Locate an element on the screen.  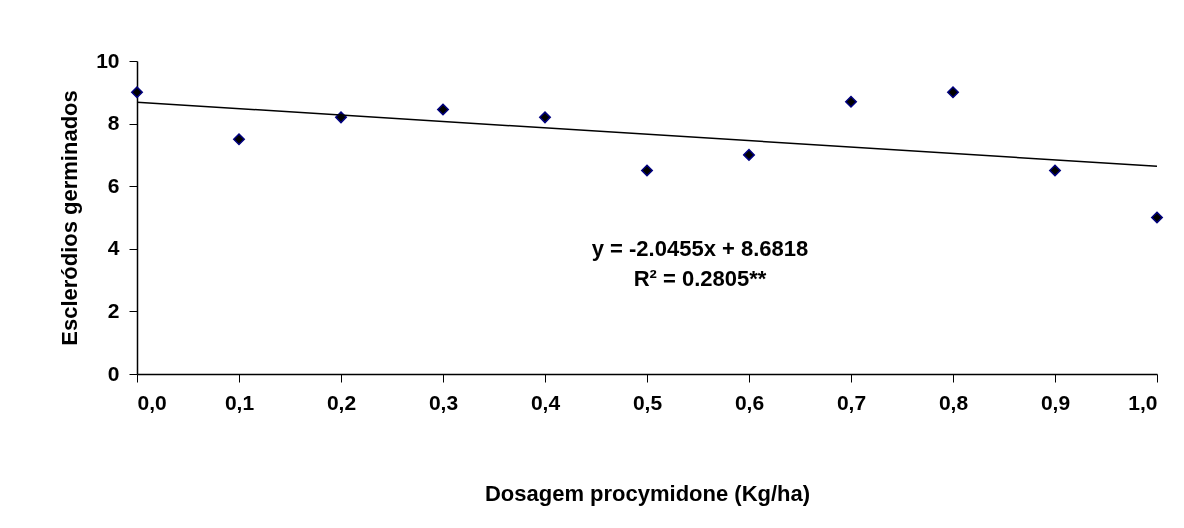
x-tick-label: 0,1 is located at coordinates (239, 402).